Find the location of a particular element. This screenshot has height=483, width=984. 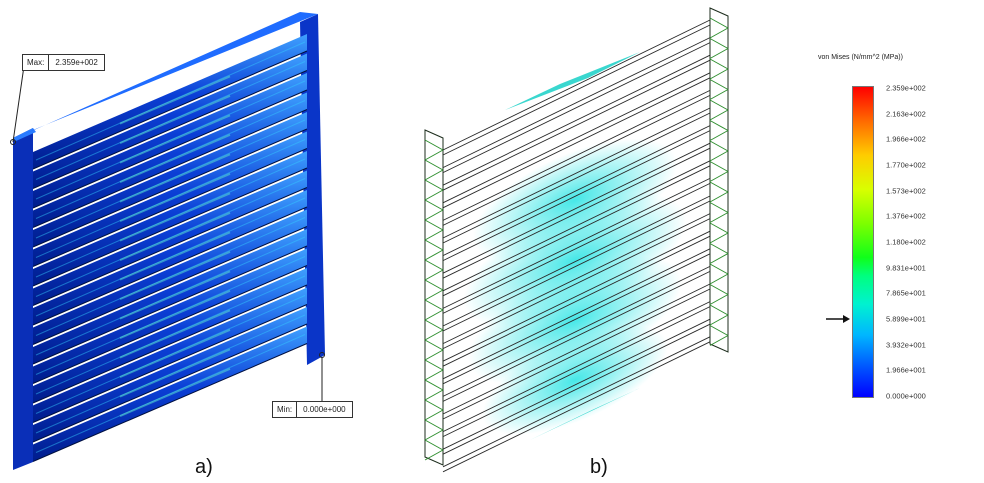

max-callout: Max: 2.359e+002 is located at coordinates (63, 62).